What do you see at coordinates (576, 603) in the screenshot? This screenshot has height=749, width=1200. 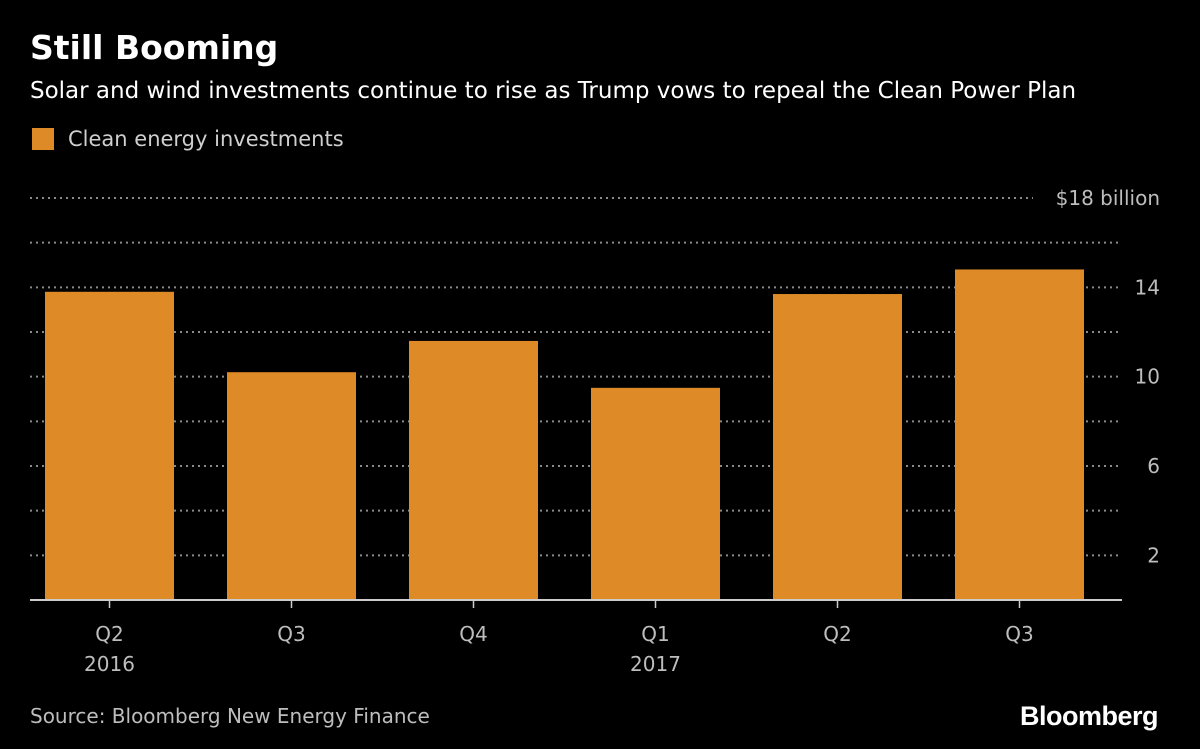 I see `axes` at bounding box center [576, 603].